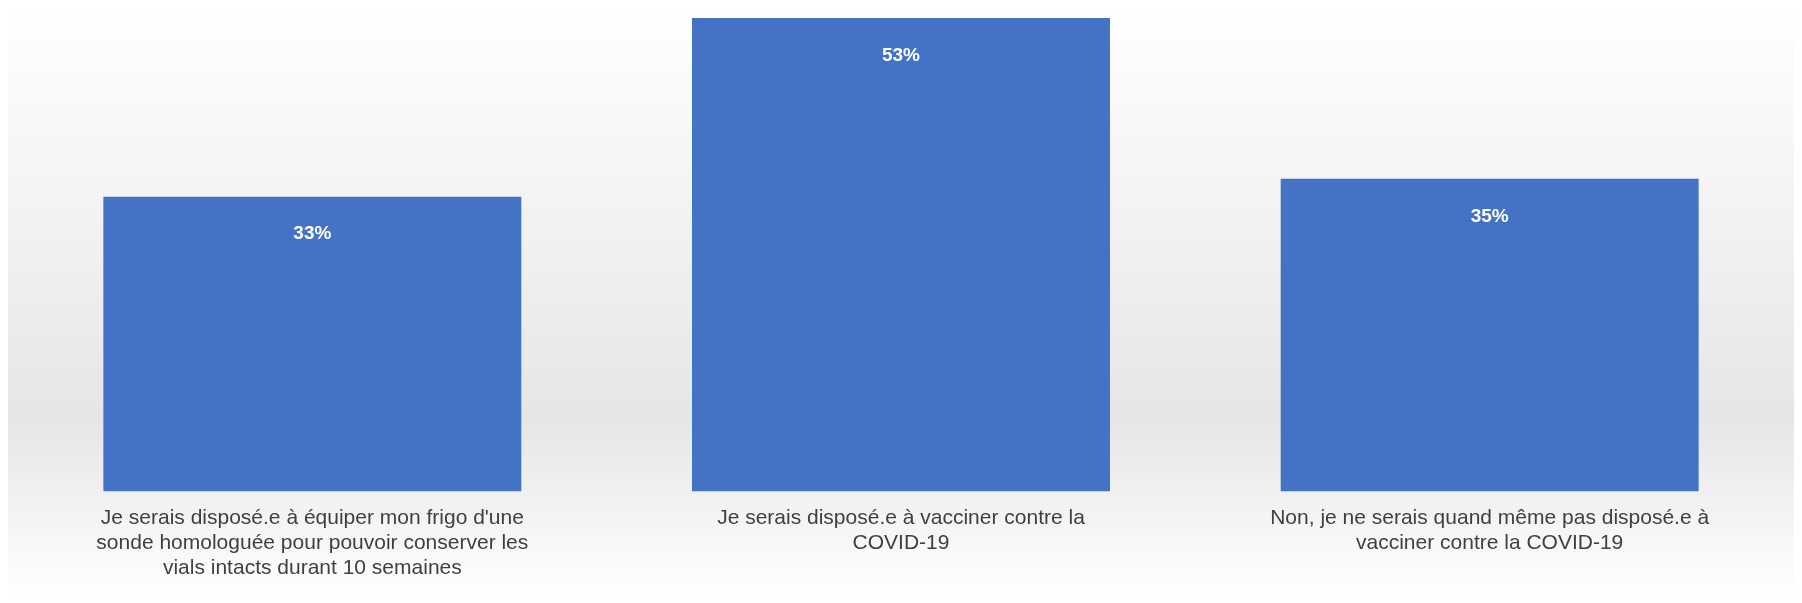 The image size is (1802, 603). Describe the element at coordinates (1490, 528) in the screenshot. I see `x-tick-label: Non, je ne serais quand même pas disposé.e à vacciner contre la COVID-19` at that location.